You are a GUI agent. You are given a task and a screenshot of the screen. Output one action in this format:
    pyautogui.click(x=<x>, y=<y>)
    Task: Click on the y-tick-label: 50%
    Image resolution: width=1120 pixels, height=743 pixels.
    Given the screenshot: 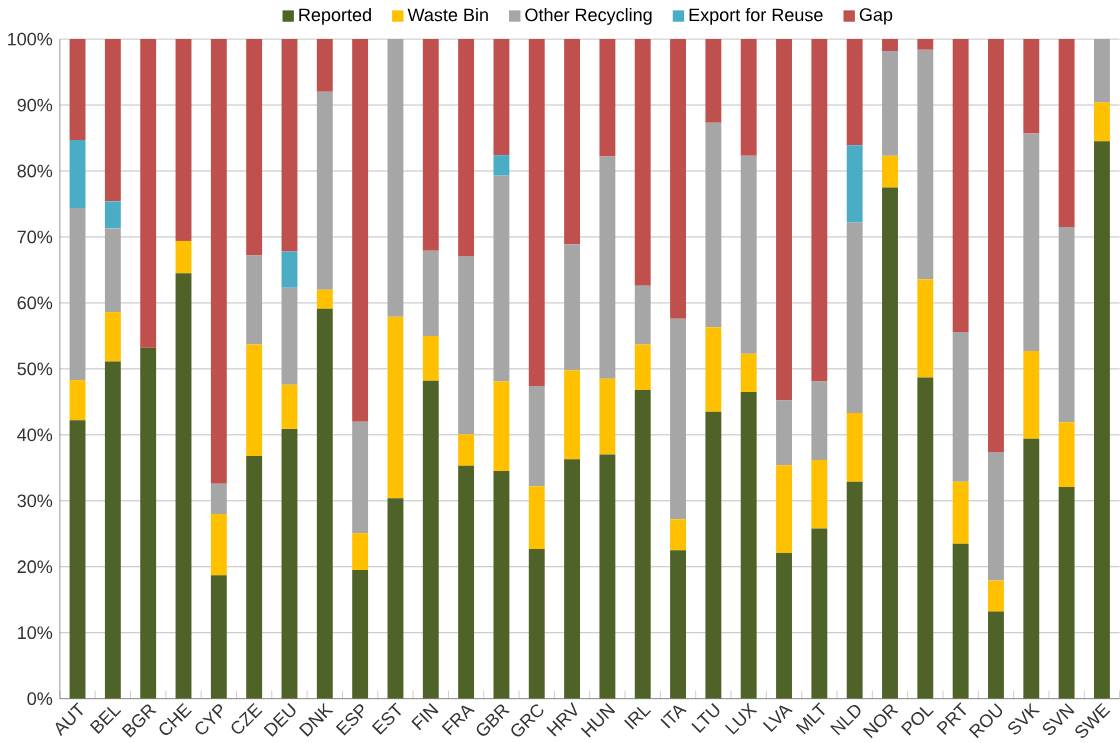 What is the action you would take?
    pyautogui.click(x=35, y=369)
    